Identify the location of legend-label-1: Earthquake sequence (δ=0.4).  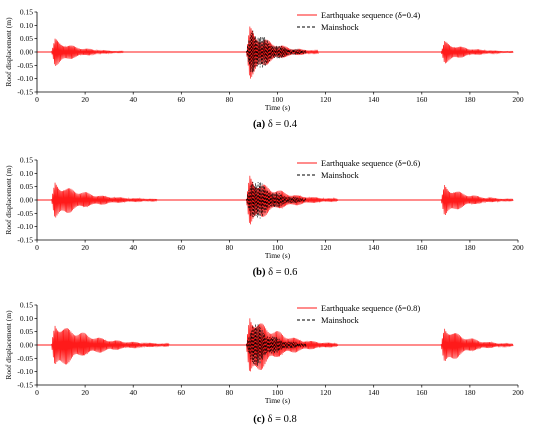
(370, 15).